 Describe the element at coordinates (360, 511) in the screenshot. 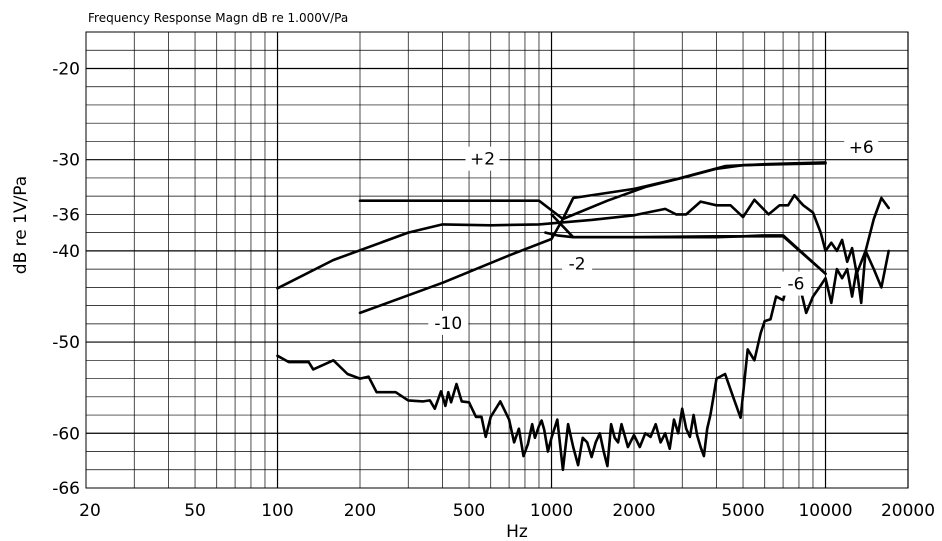

I see `x-tick-label: 200` at that location.